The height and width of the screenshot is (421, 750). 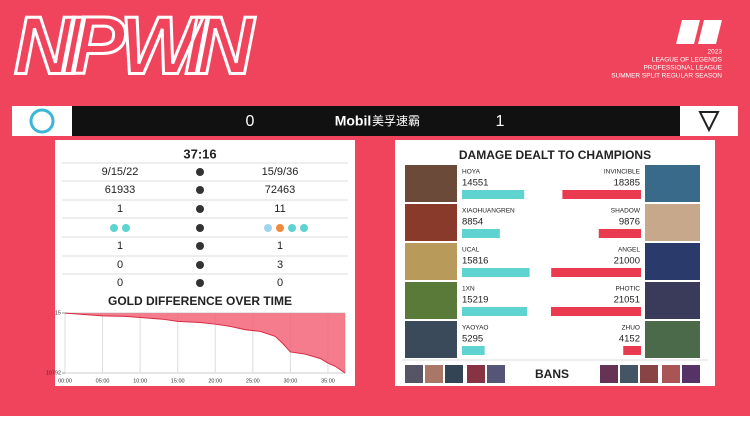 I want to click on y-tick-label: 10792, so click(x=53, y=373).